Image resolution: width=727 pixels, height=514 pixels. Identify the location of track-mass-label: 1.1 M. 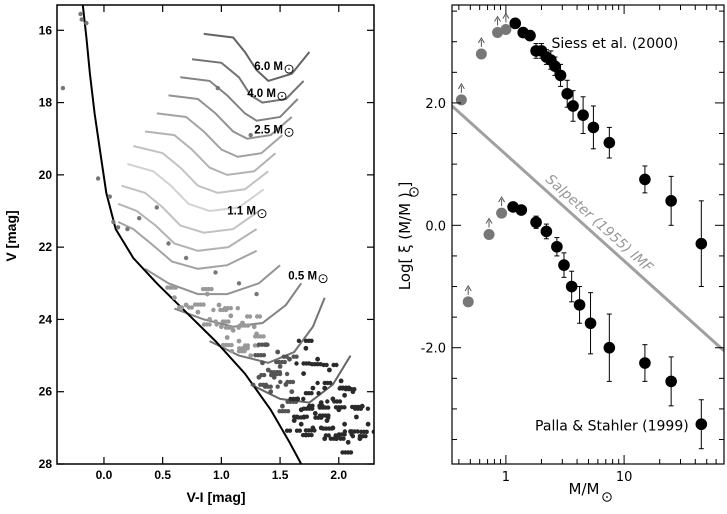
(241, 212).